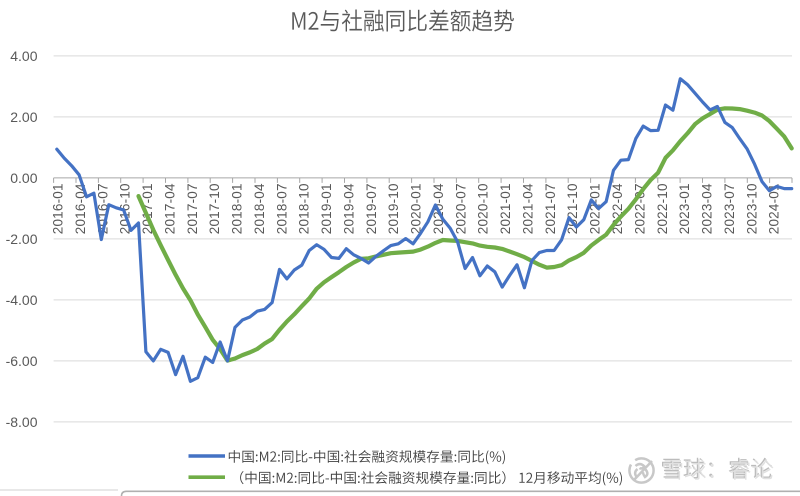  I want to click on svg-text: 2021-07, so click(550, 208).